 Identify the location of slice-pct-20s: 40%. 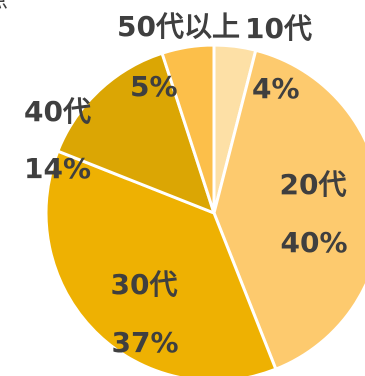
(313, 242).